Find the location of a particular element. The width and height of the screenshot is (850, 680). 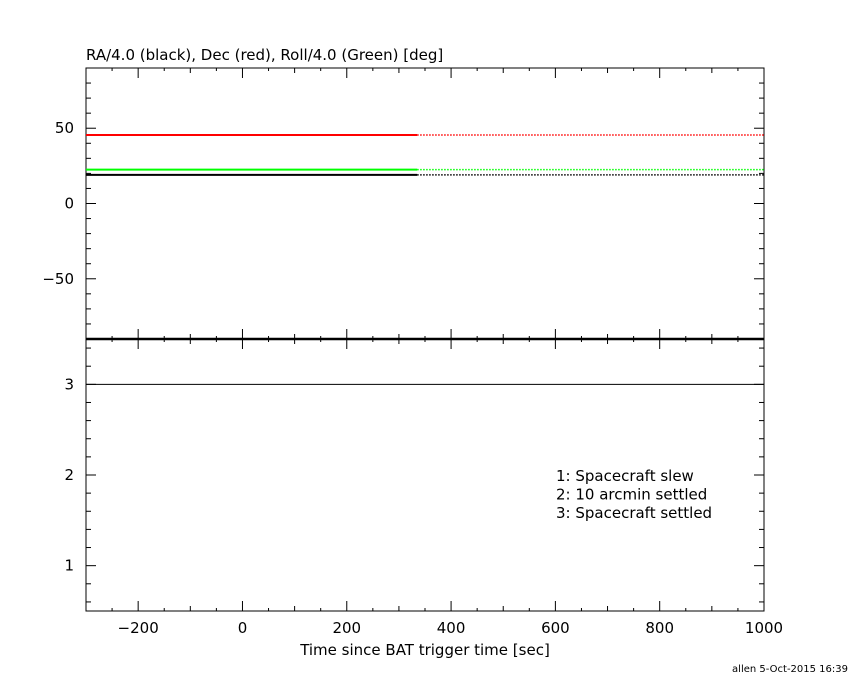

y-tick-label: 1 is located at coordinates (69, 566).